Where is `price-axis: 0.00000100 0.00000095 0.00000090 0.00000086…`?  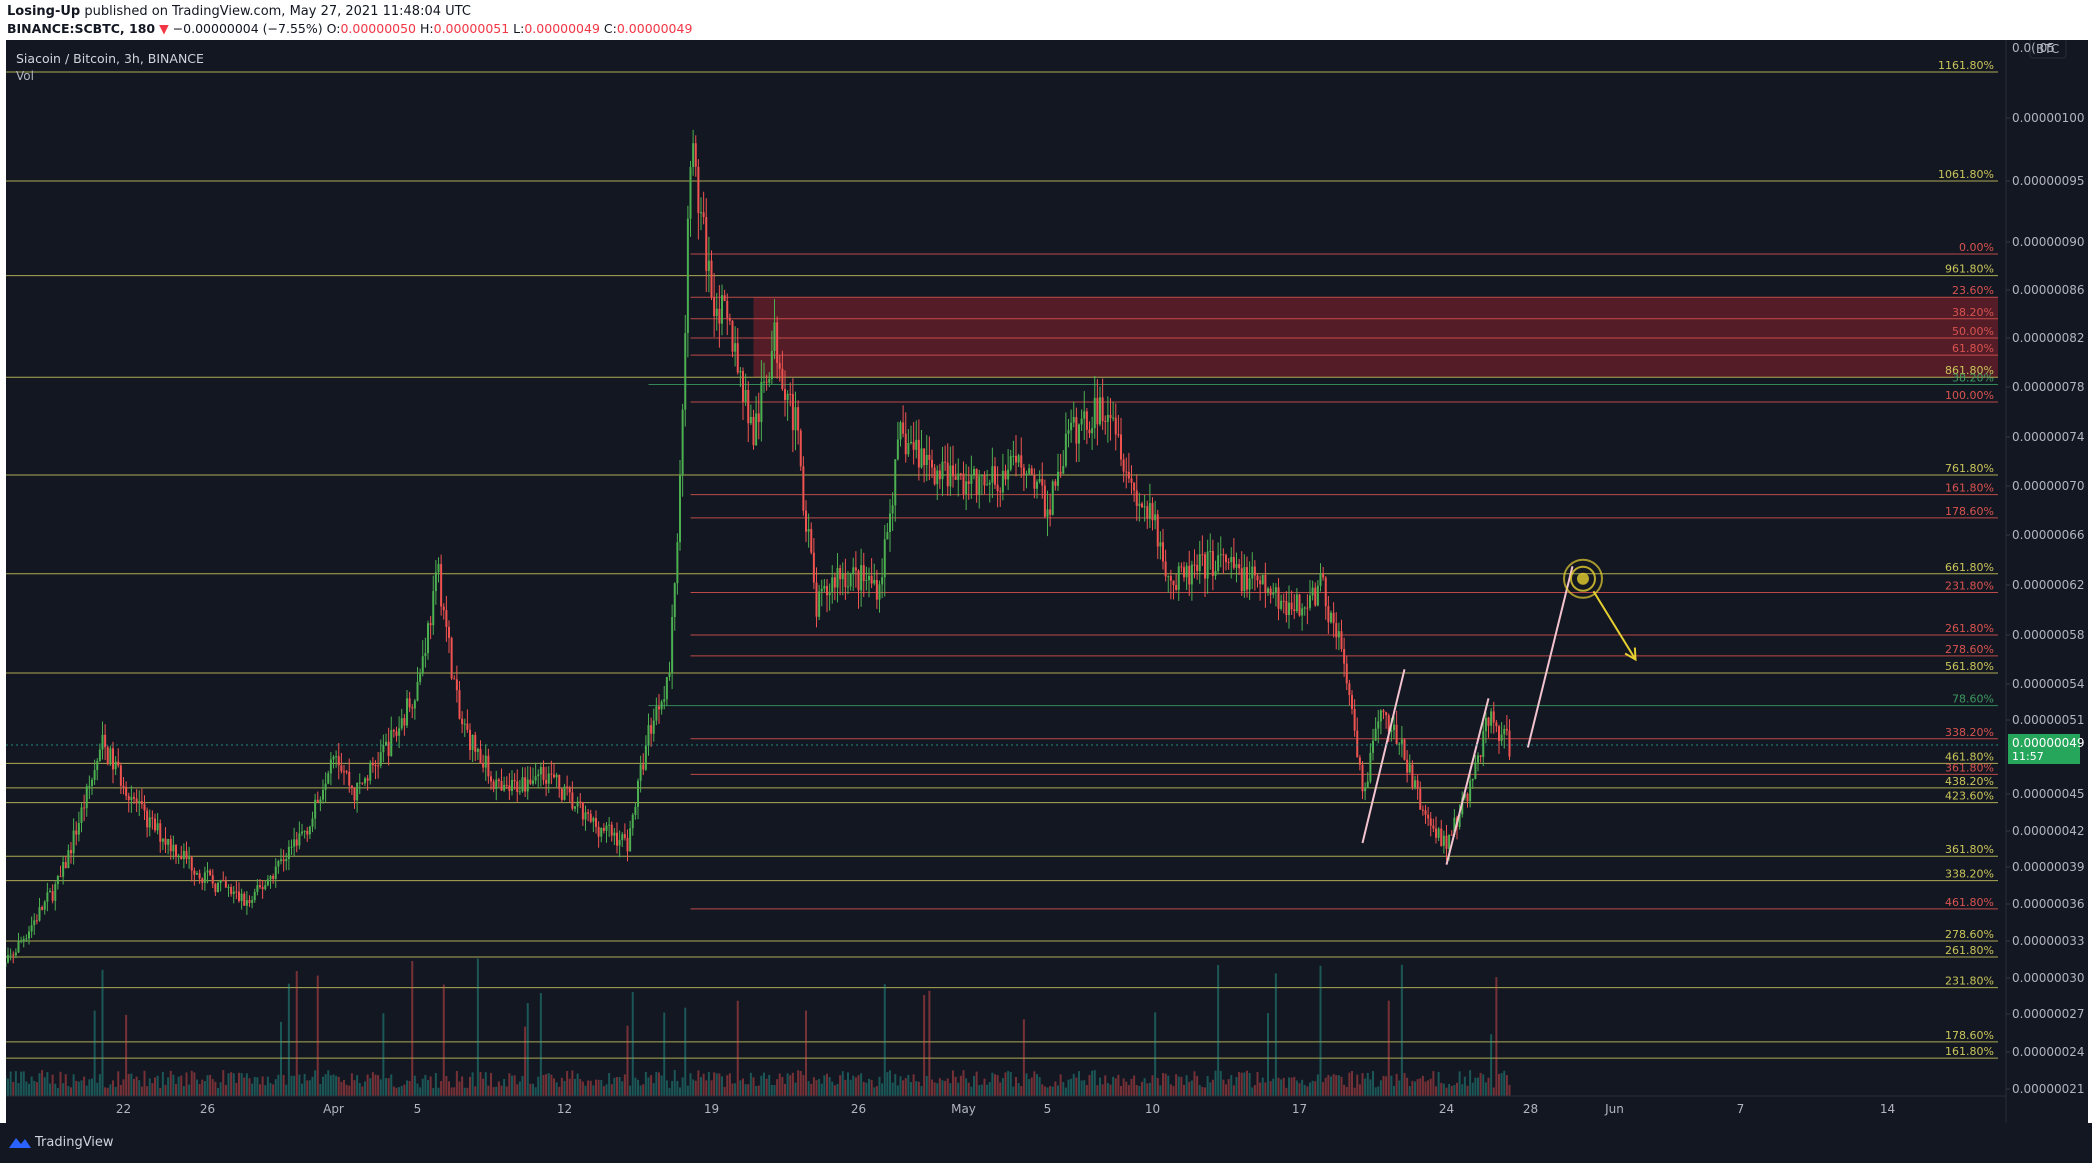
price-axis: 0.00000100 0.00000095 0.00000090 0.00000086… is located at coordinates (2045, 581).